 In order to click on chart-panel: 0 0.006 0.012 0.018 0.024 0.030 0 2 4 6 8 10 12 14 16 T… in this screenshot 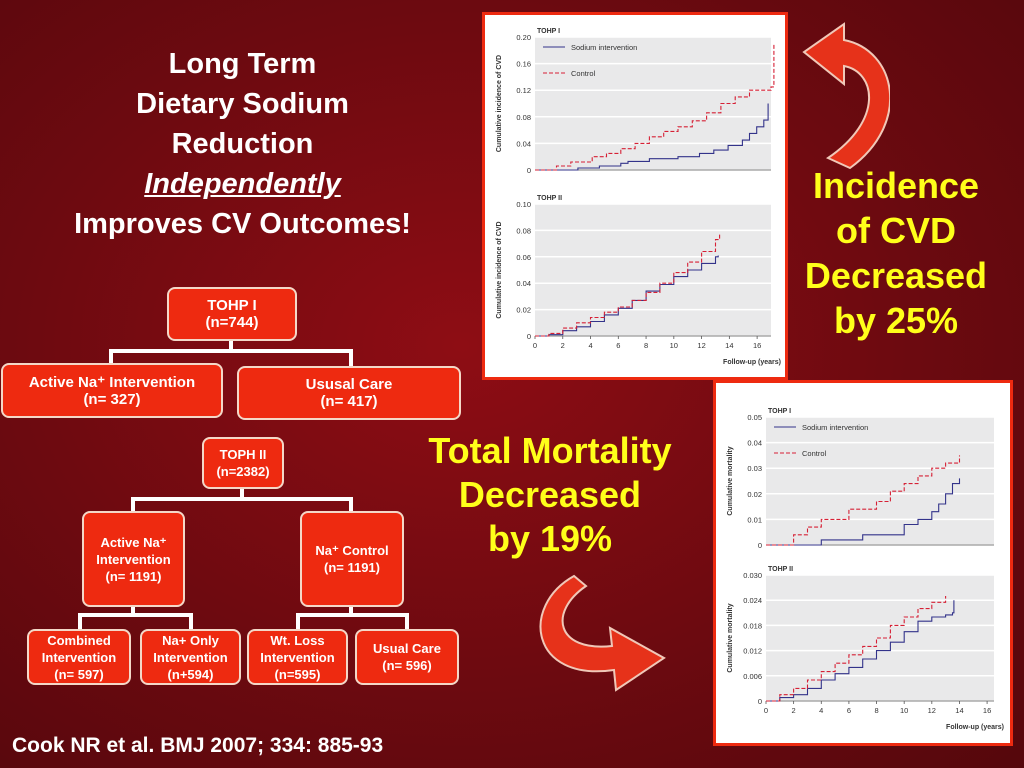, I will do `click(865, 648)`.